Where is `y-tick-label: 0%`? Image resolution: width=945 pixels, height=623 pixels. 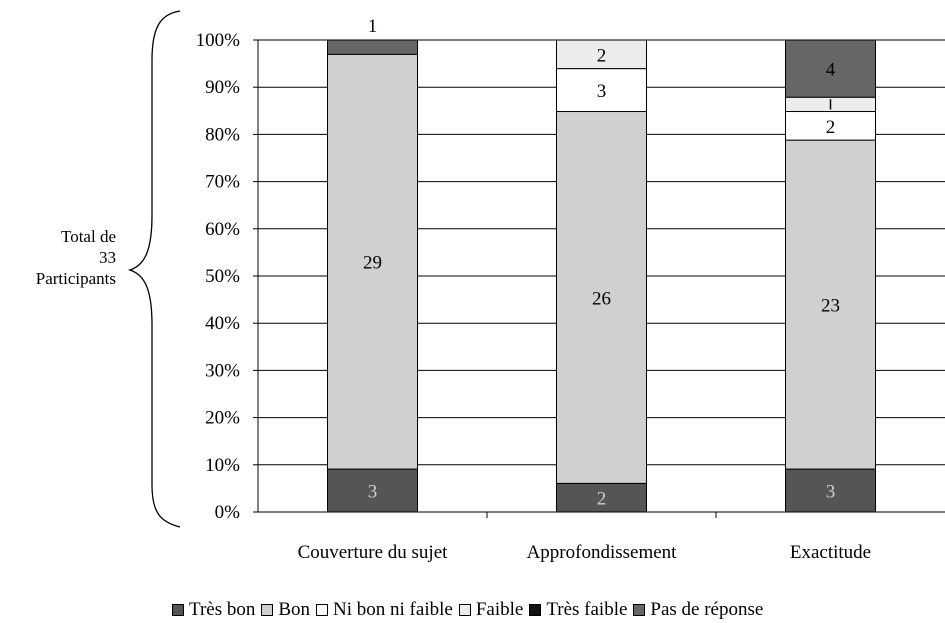 y-tick-label: 0% is located at coordinates (228, 512).